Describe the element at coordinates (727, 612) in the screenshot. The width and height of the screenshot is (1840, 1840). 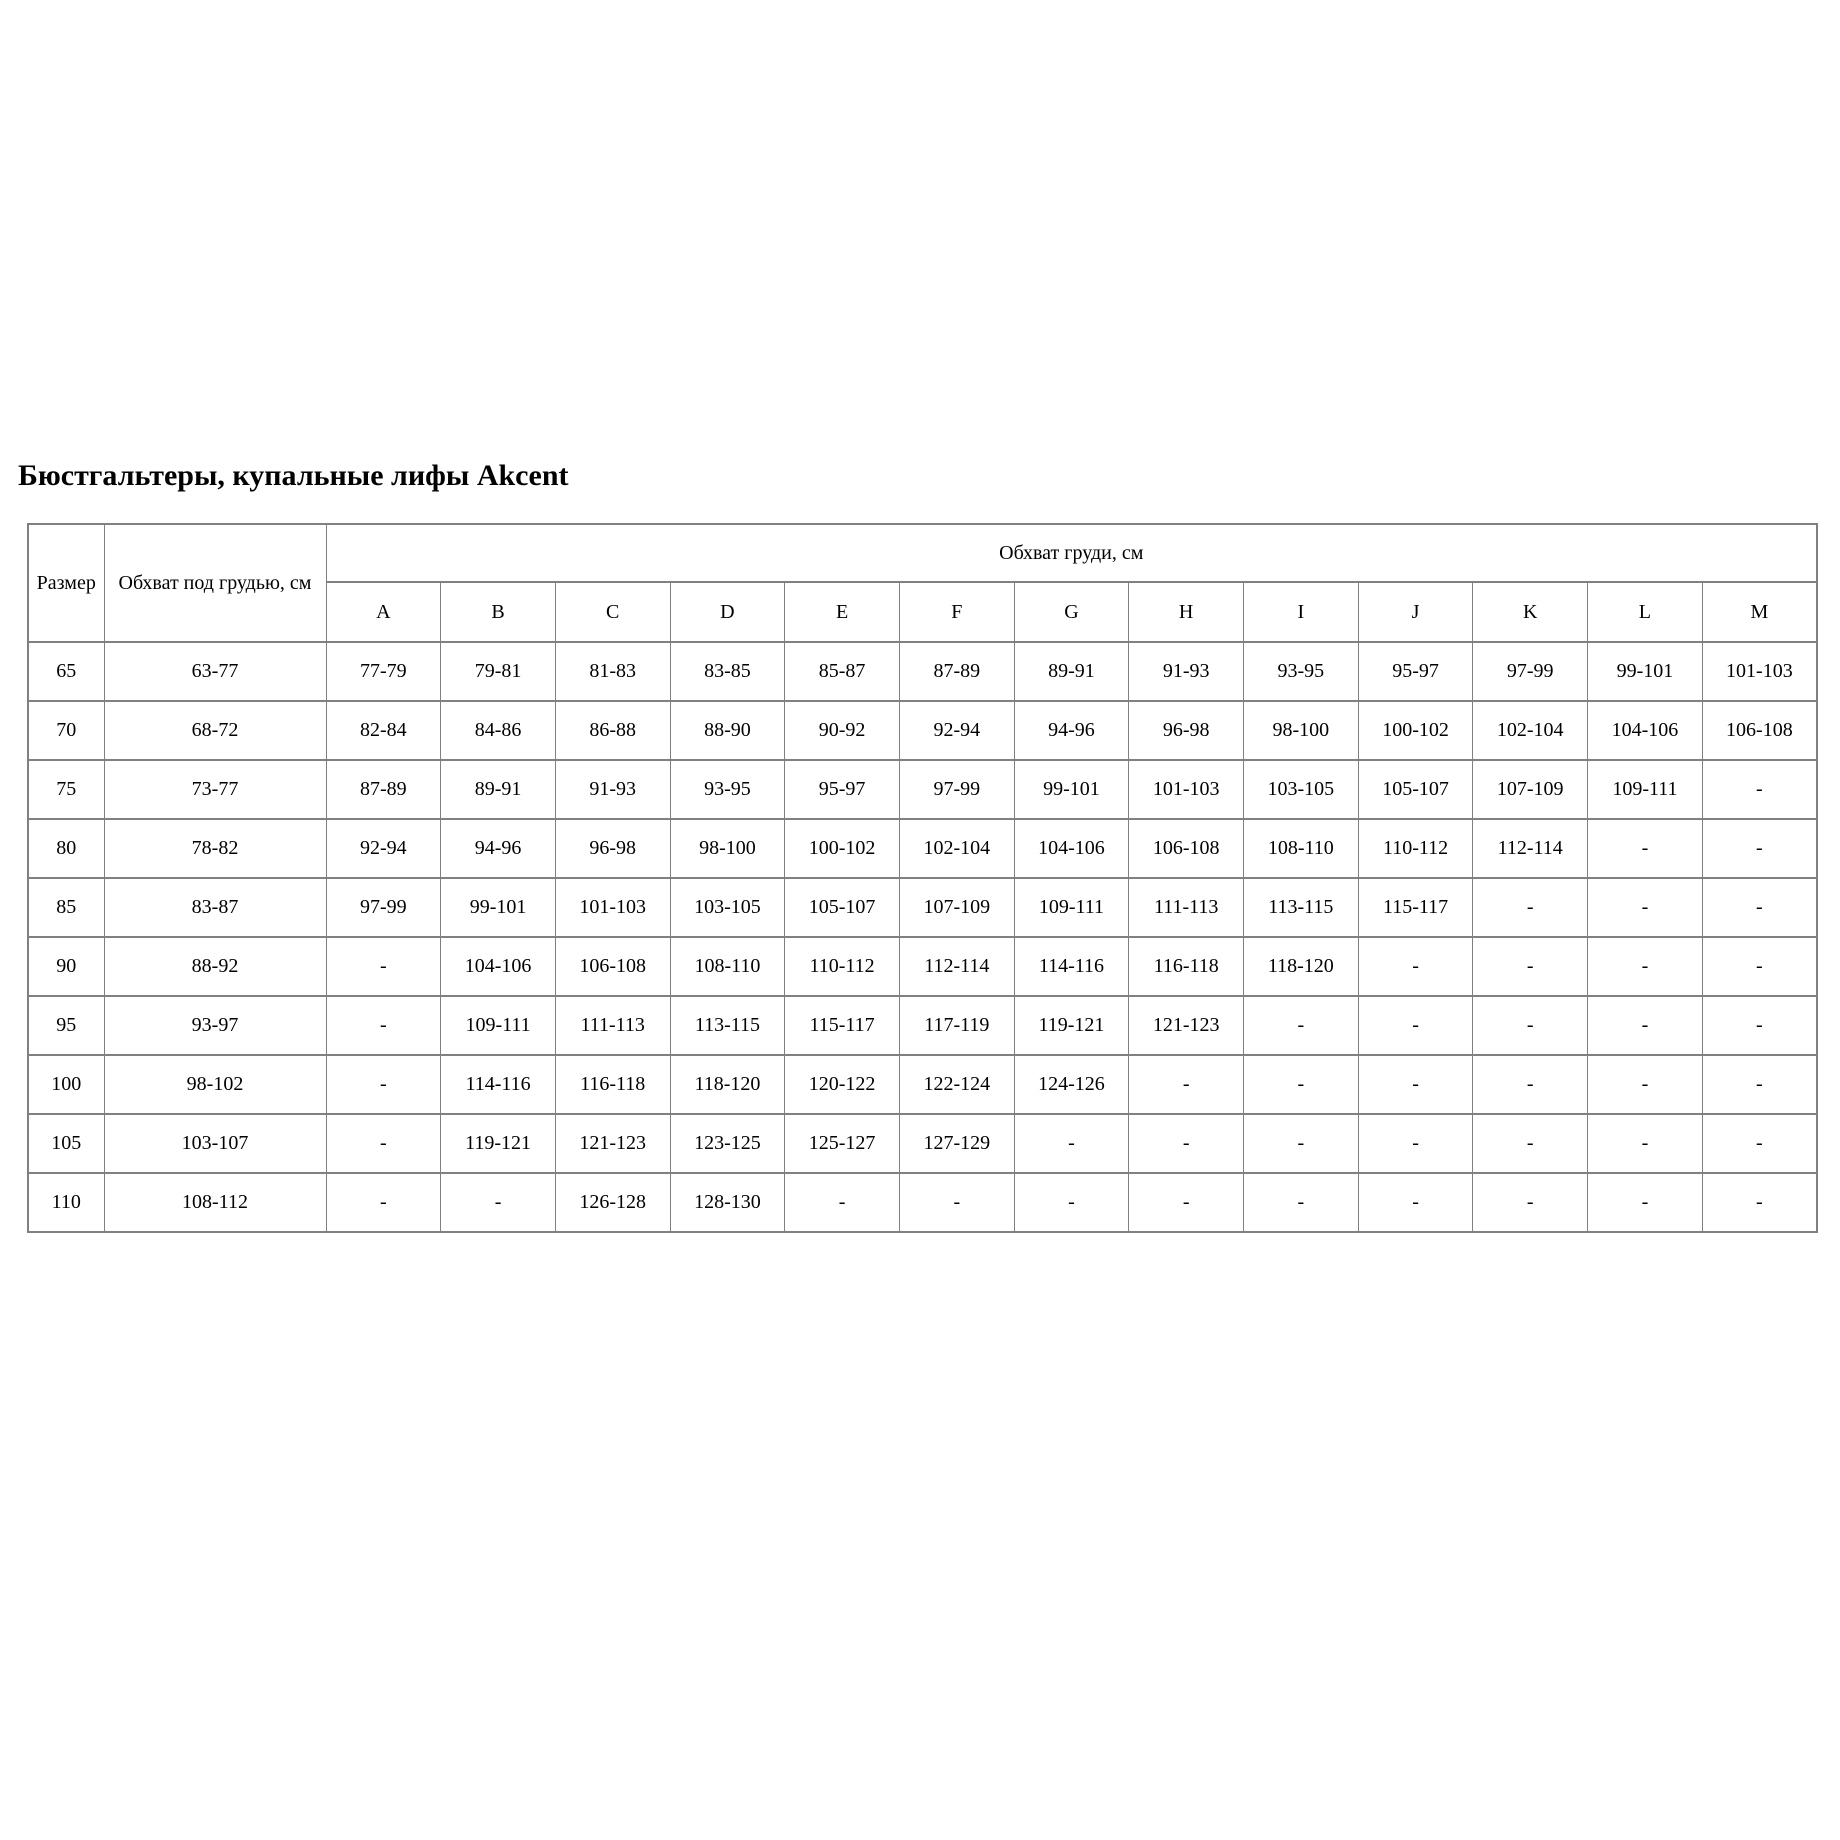
I see `cup-header: D` at that location.